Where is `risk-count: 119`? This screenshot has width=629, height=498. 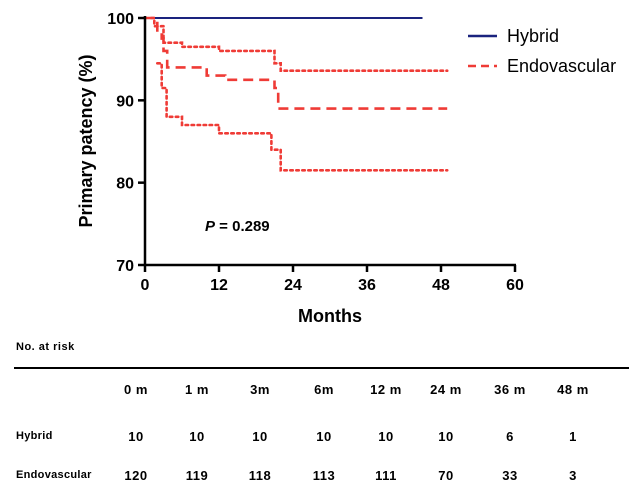 risk-count: 119 is located at coordinates (197, 475).